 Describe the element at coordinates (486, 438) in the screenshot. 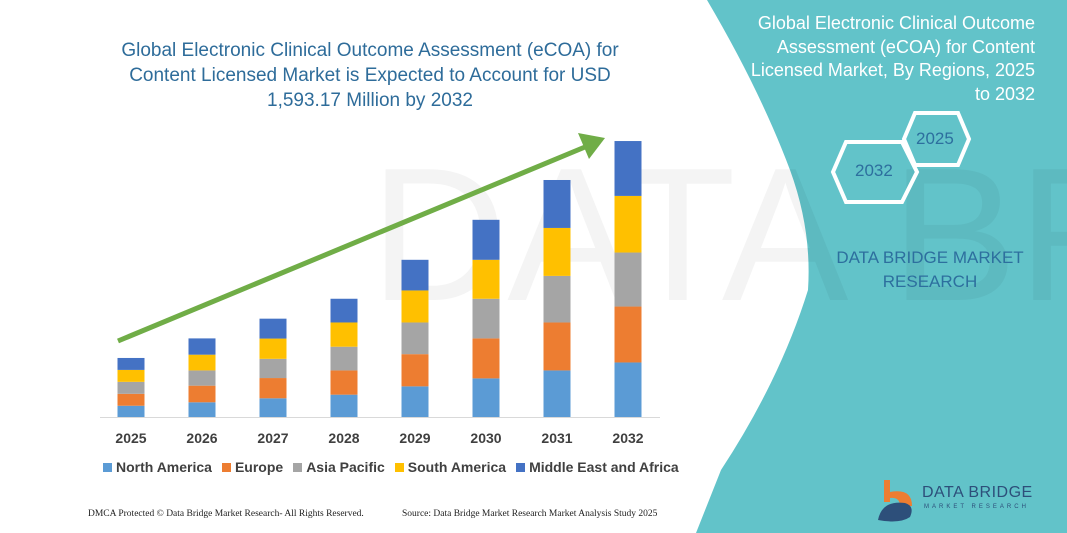

I see `x-tick-label: 2030` at that location.